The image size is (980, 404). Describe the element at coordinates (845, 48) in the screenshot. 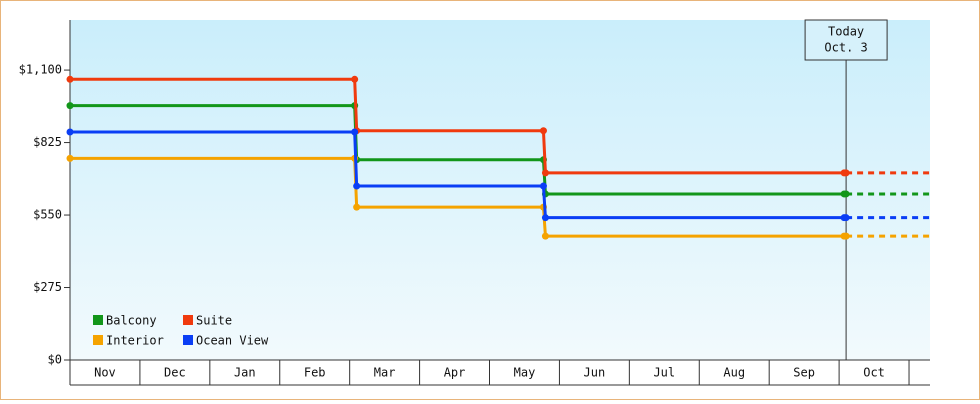

I see `today-label: Oct. 3` at that location.